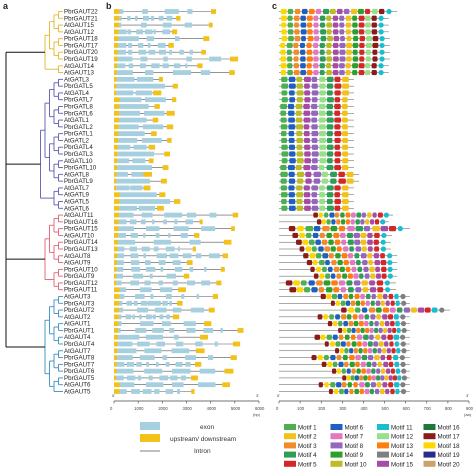  What do you see at coordinates (163, 408) in the screenshot?
I see `gs-axis-tick-label: 2000` at bounding box center [163, 408].